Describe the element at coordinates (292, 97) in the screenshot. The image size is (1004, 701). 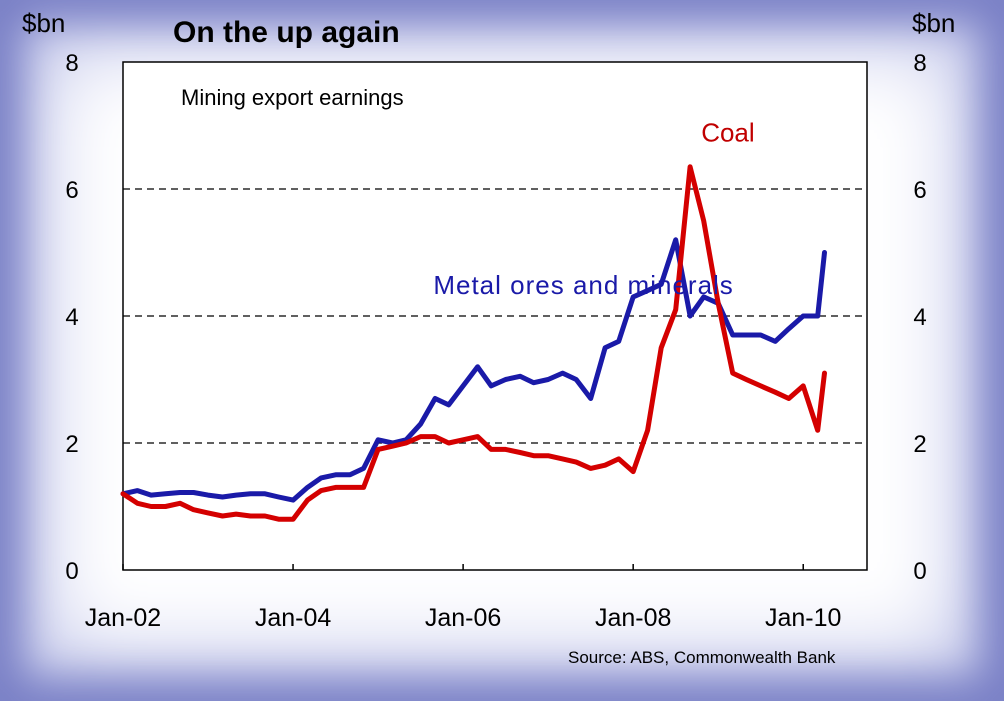
I see `chart-subtitle: Mining export earnings` at that location.